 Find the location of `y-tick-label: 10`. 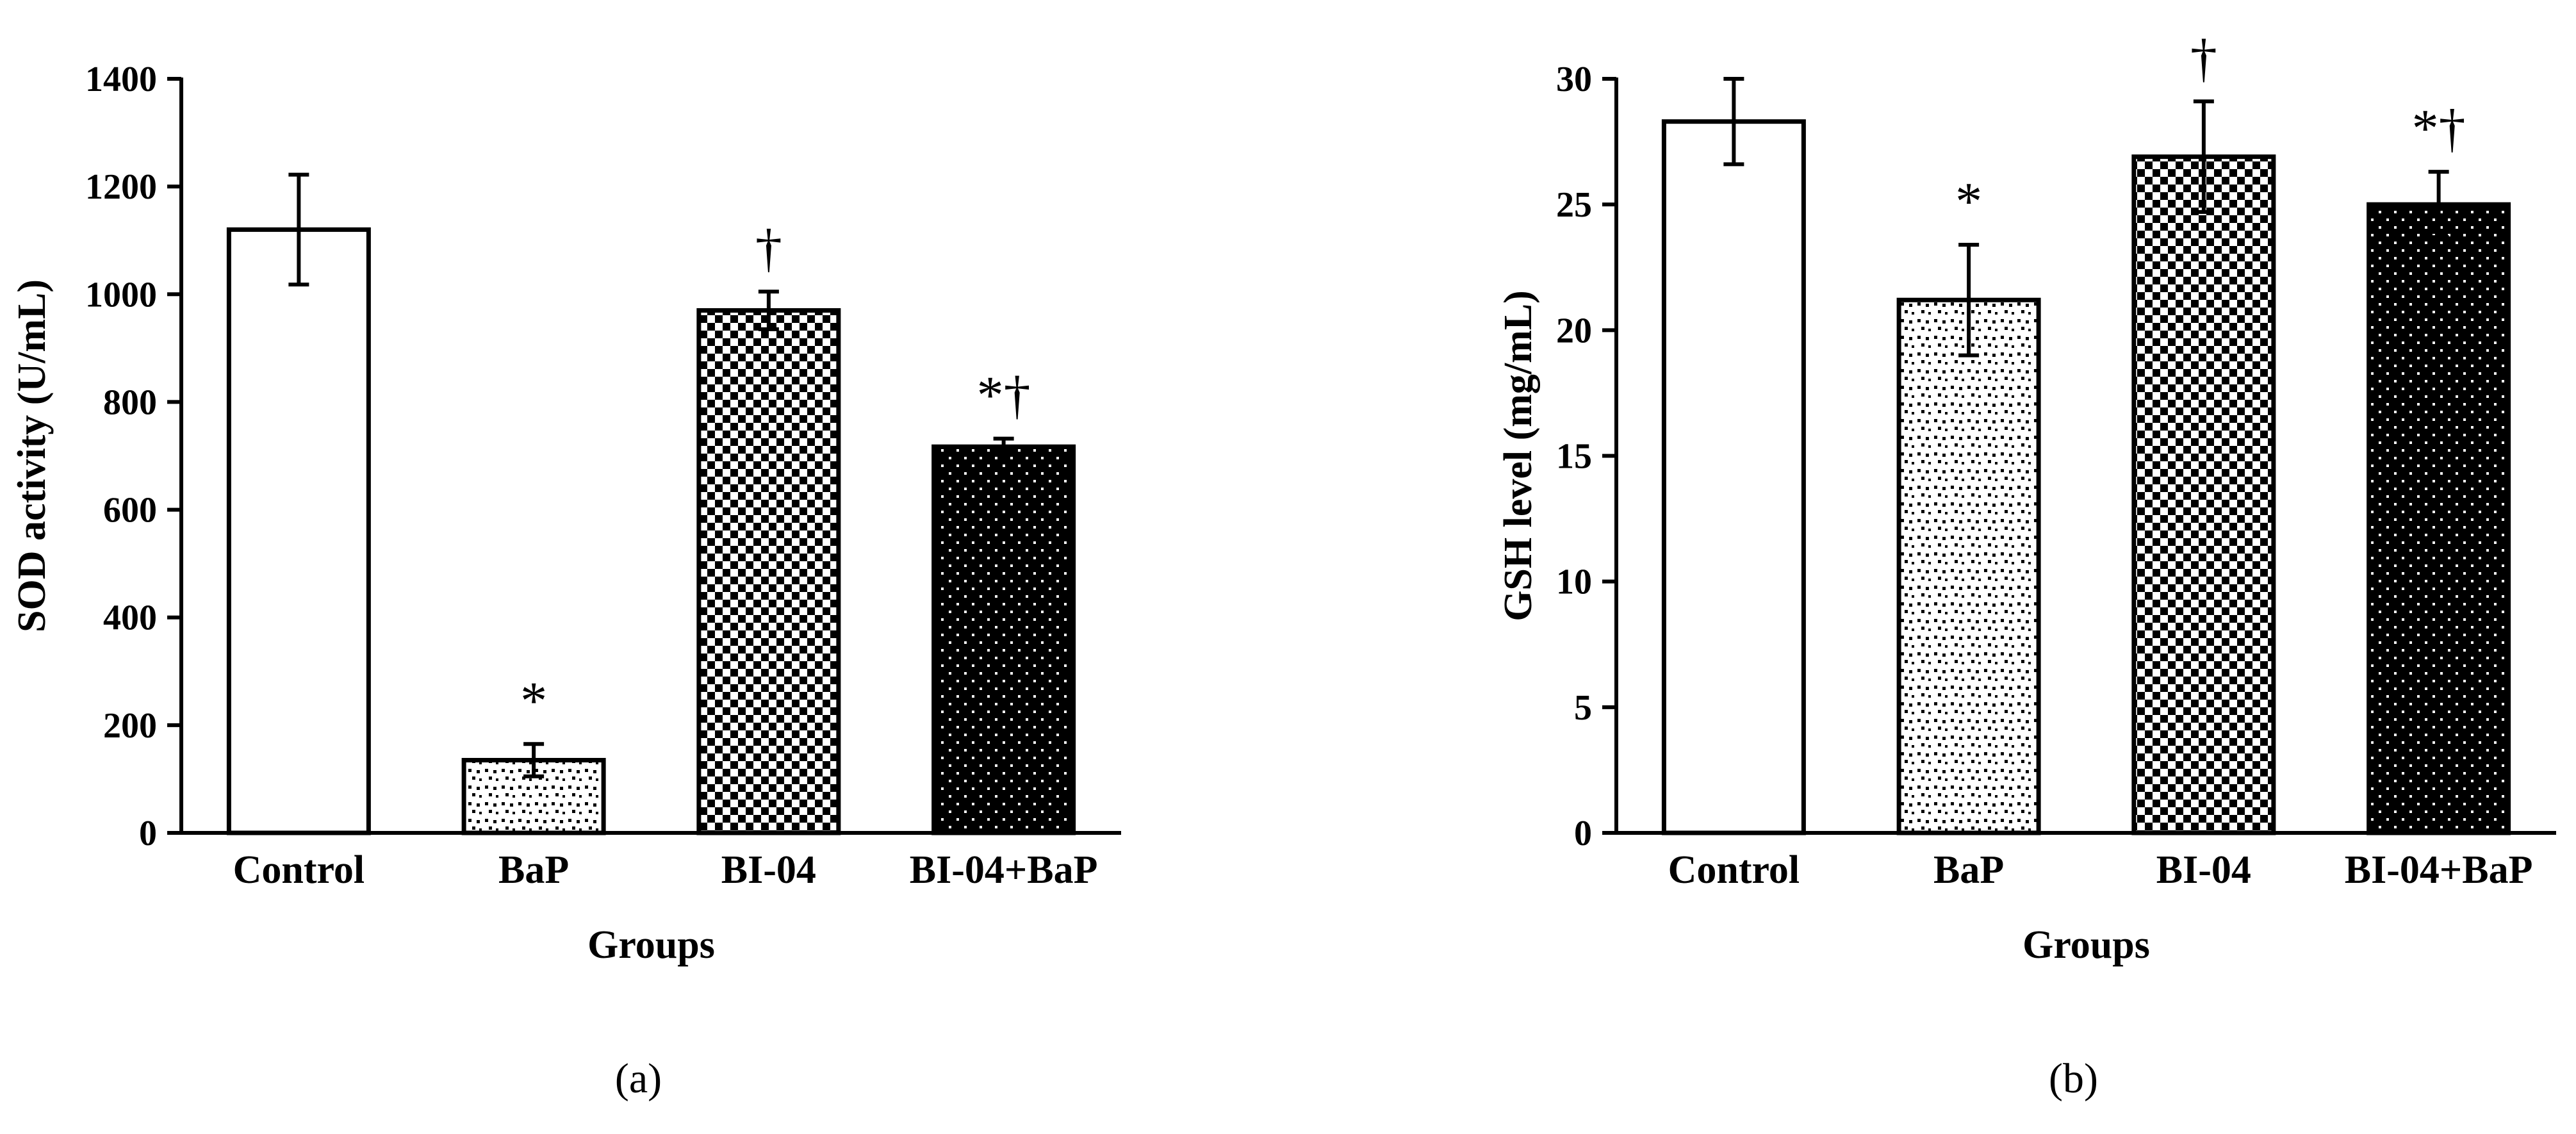

y-tick-label: 10 is located at coordinates (1574, 582).